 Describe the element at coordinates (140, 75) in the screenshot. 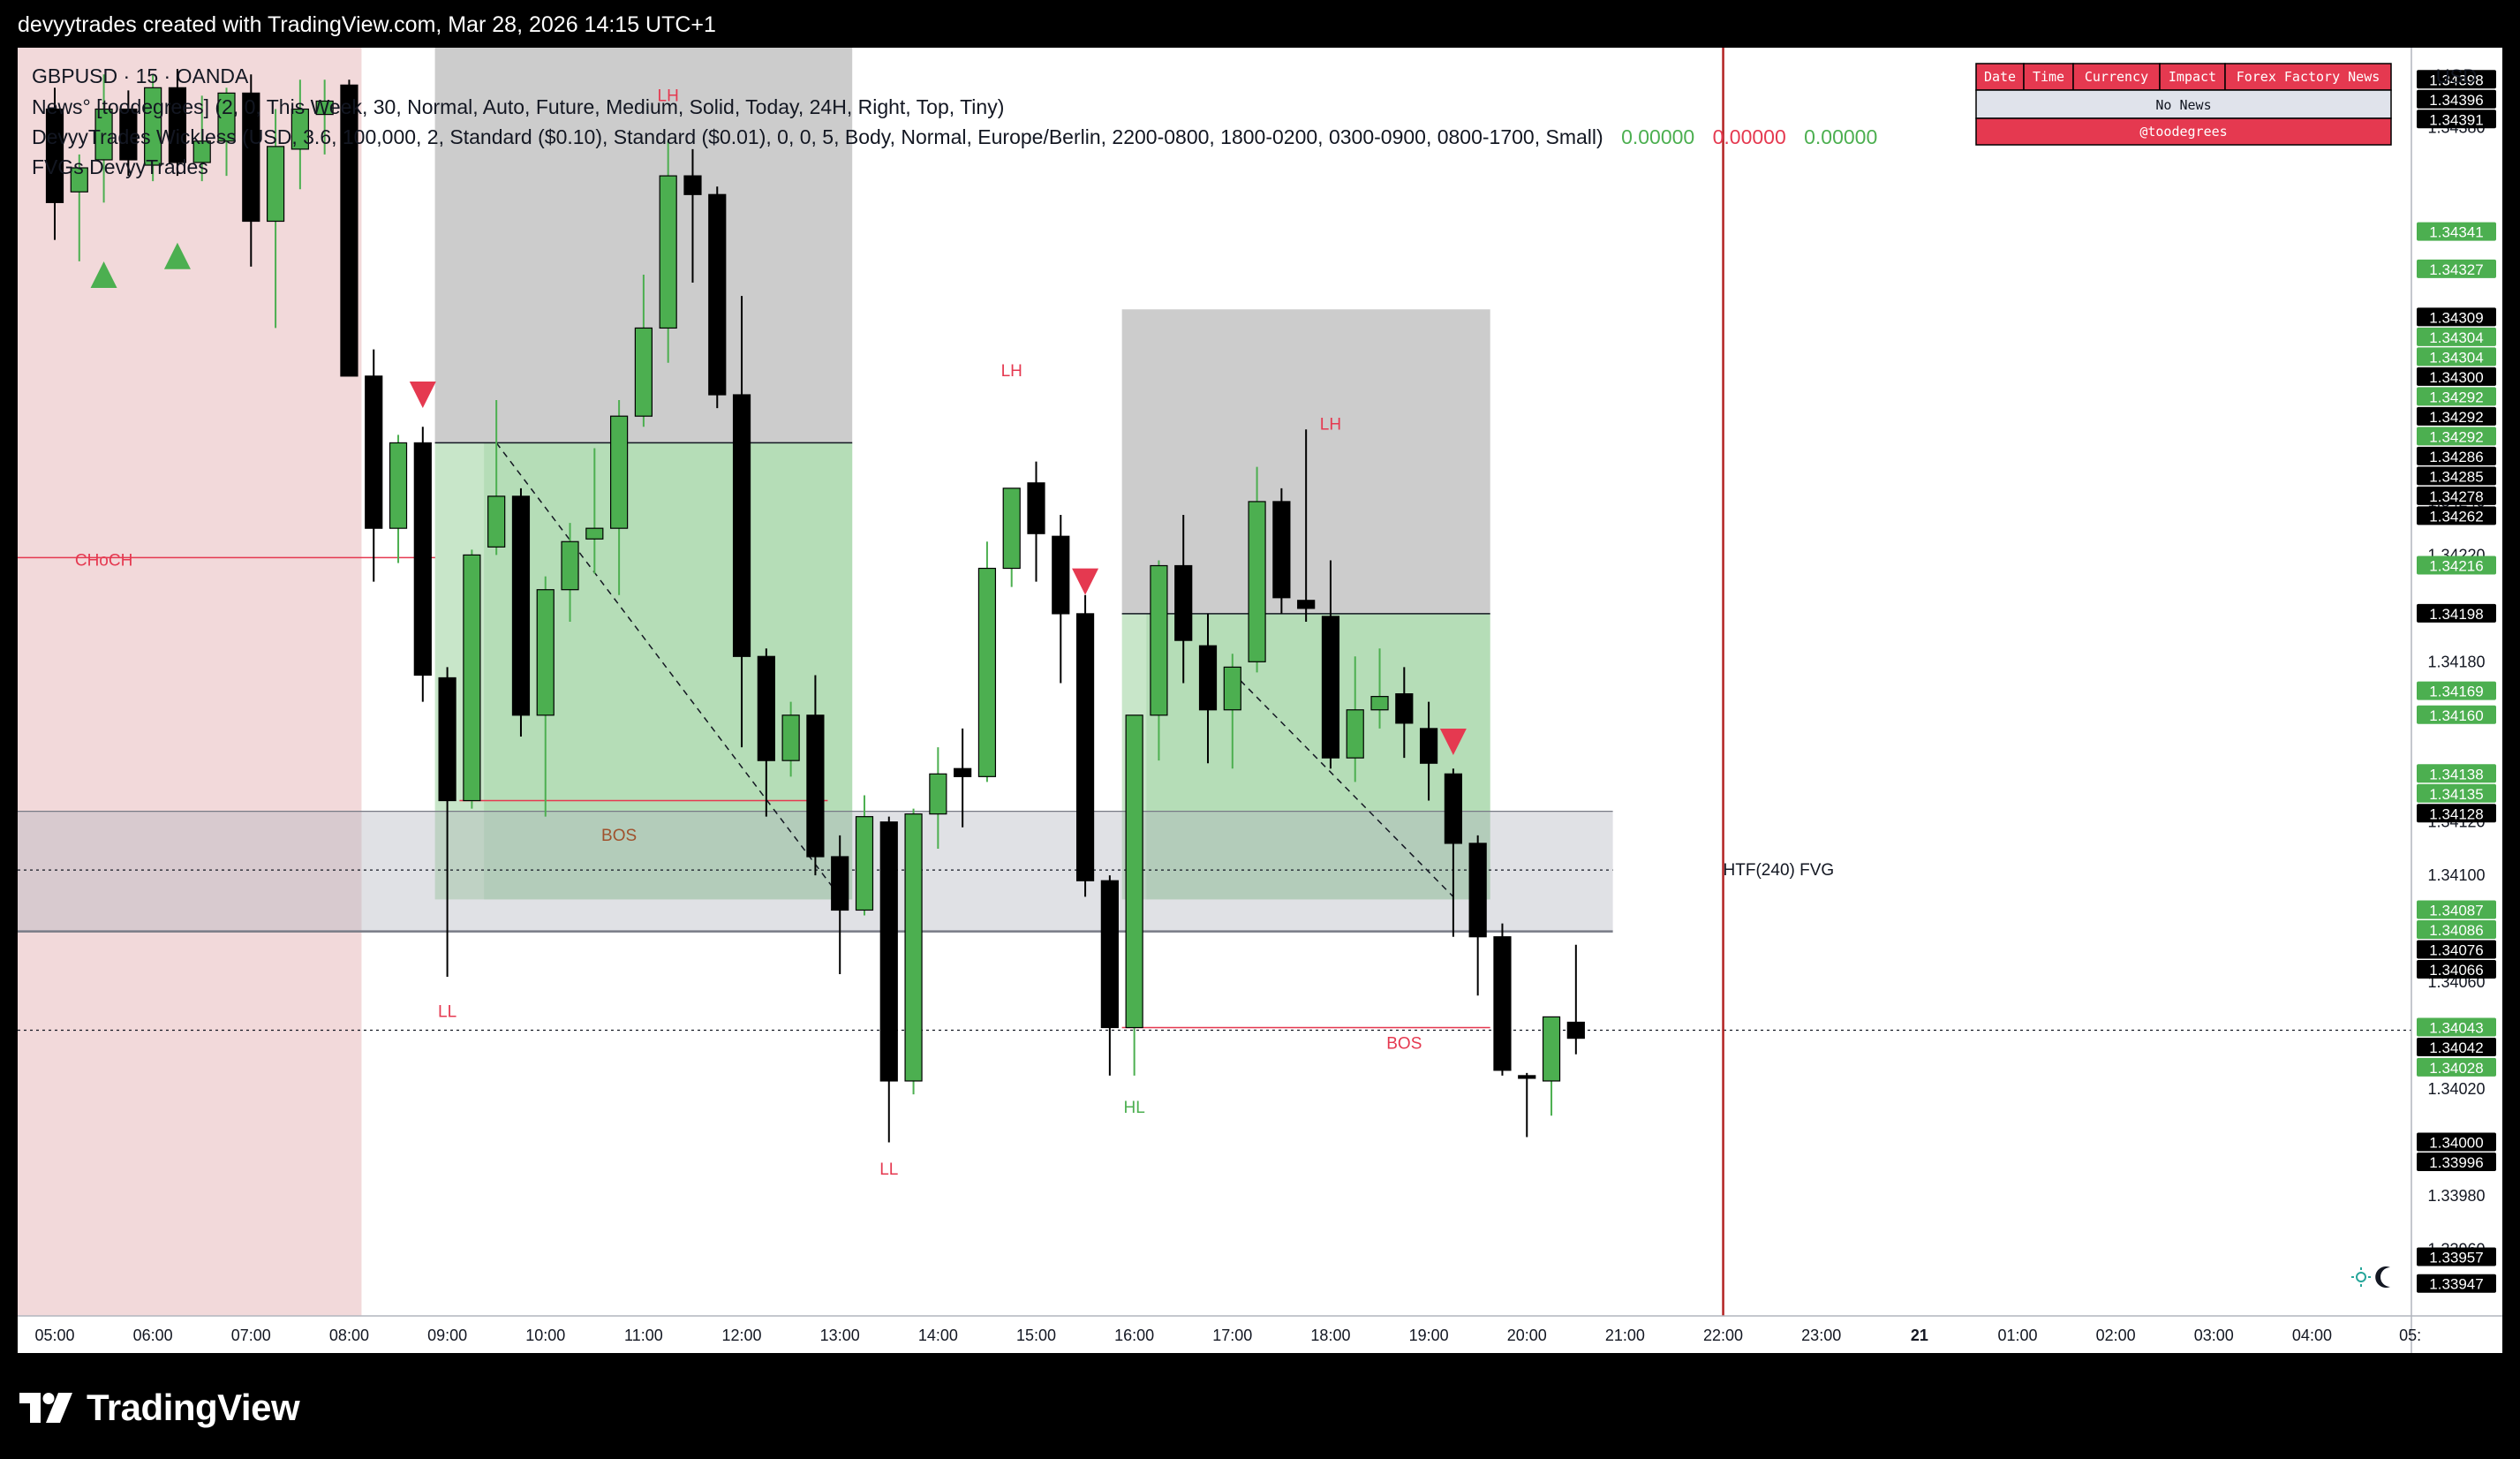

I see `legend-symbol: GBPUSD · 15 · OANDA` at that location.